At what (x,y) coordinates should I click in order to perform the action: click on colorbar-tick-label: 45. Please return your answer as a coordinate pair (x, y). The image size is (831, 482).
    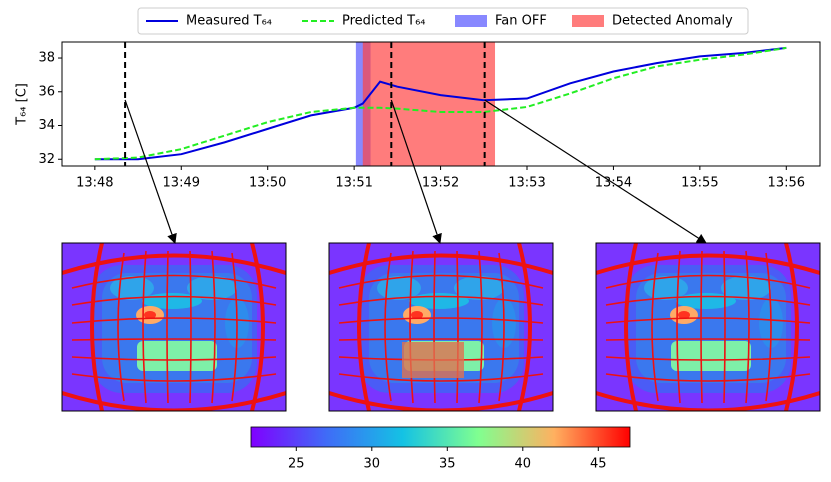
    Looking at the image, I should click on (598, 464).